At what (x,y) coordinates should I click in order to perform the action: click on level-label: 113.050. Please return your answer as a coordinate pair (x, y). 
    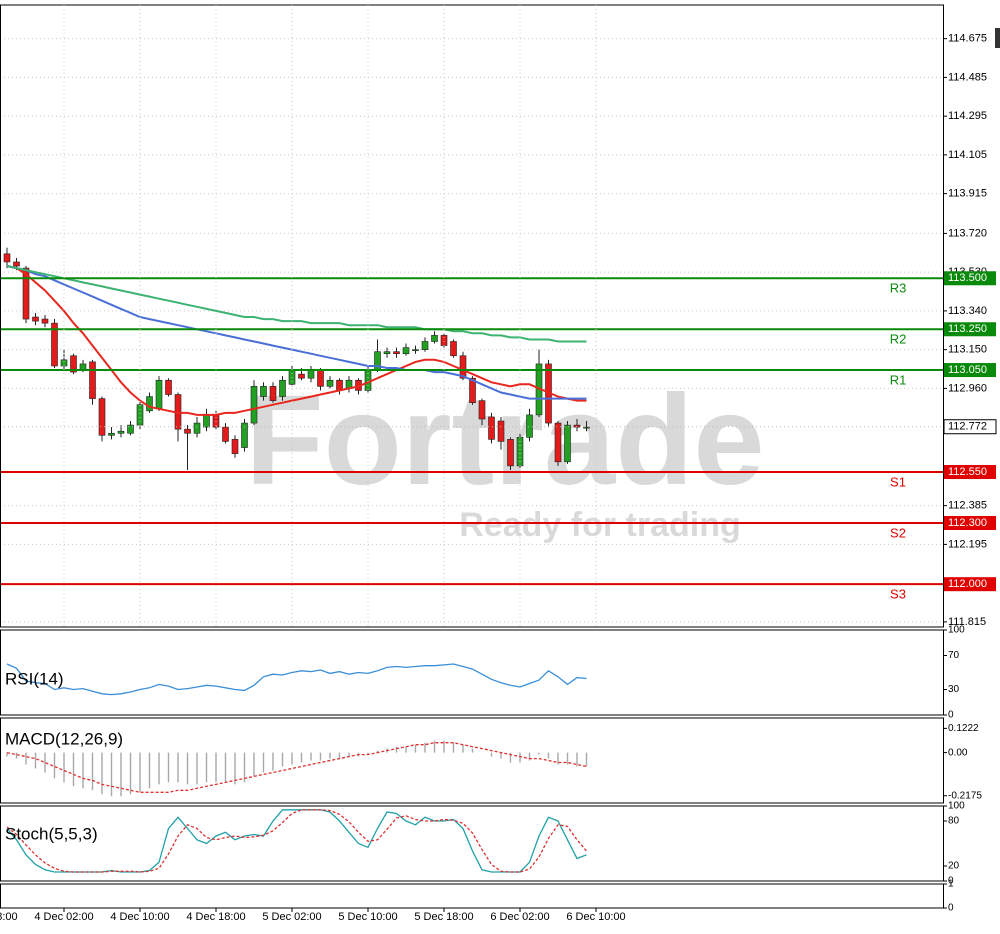
    Looking at the image, I should click on (967, 370).